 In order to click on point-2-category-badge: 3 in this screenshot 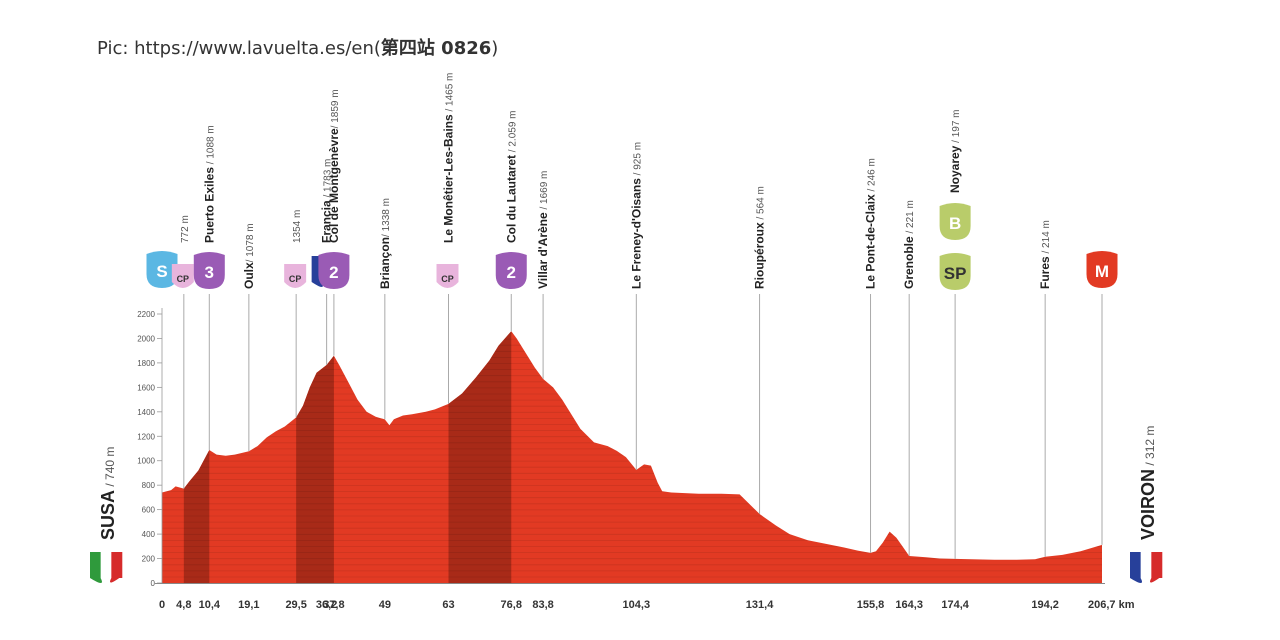, I will do `click(209, 270)`.